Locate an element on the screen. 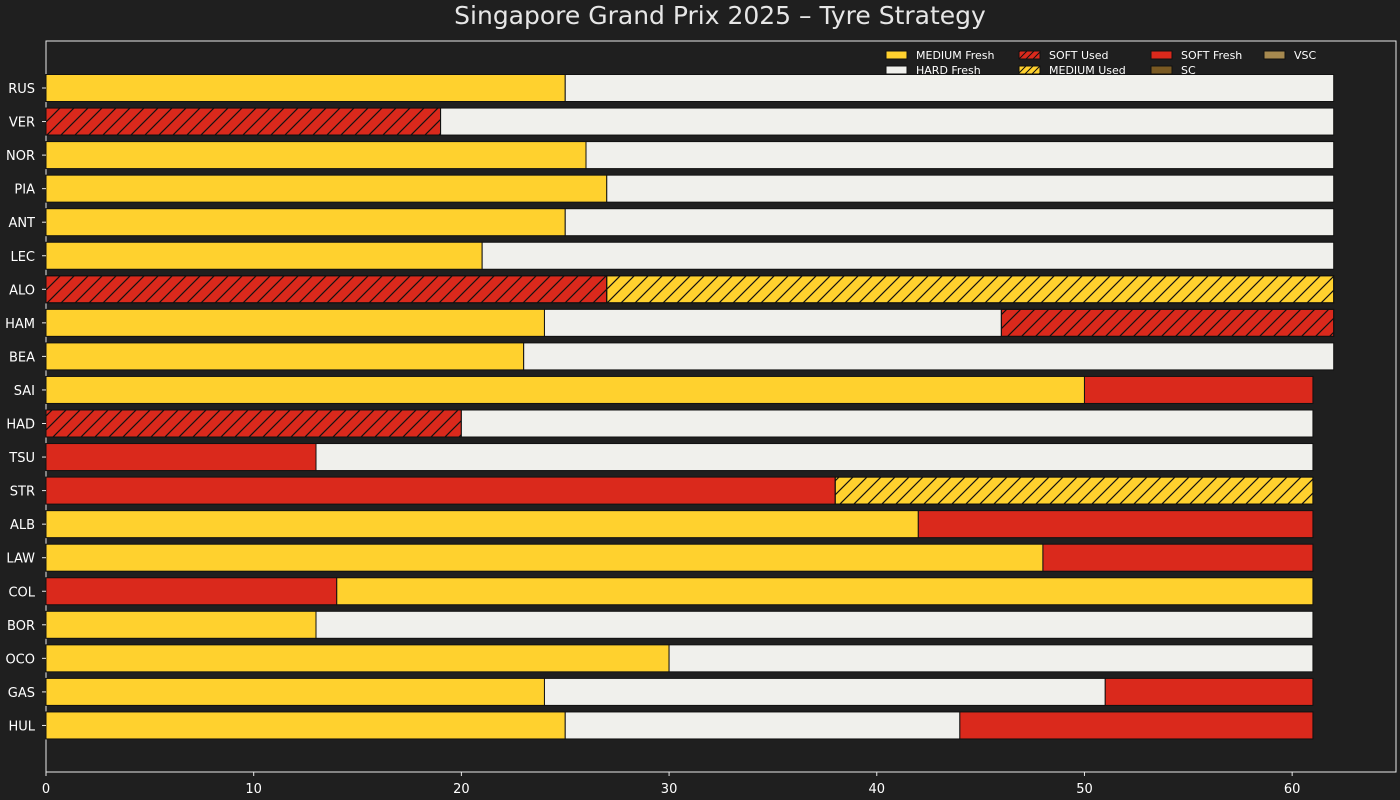 The width and height of the screenshot is (1400, 800). legend-label: HARD Fresh is located at coordinates (948, 70).